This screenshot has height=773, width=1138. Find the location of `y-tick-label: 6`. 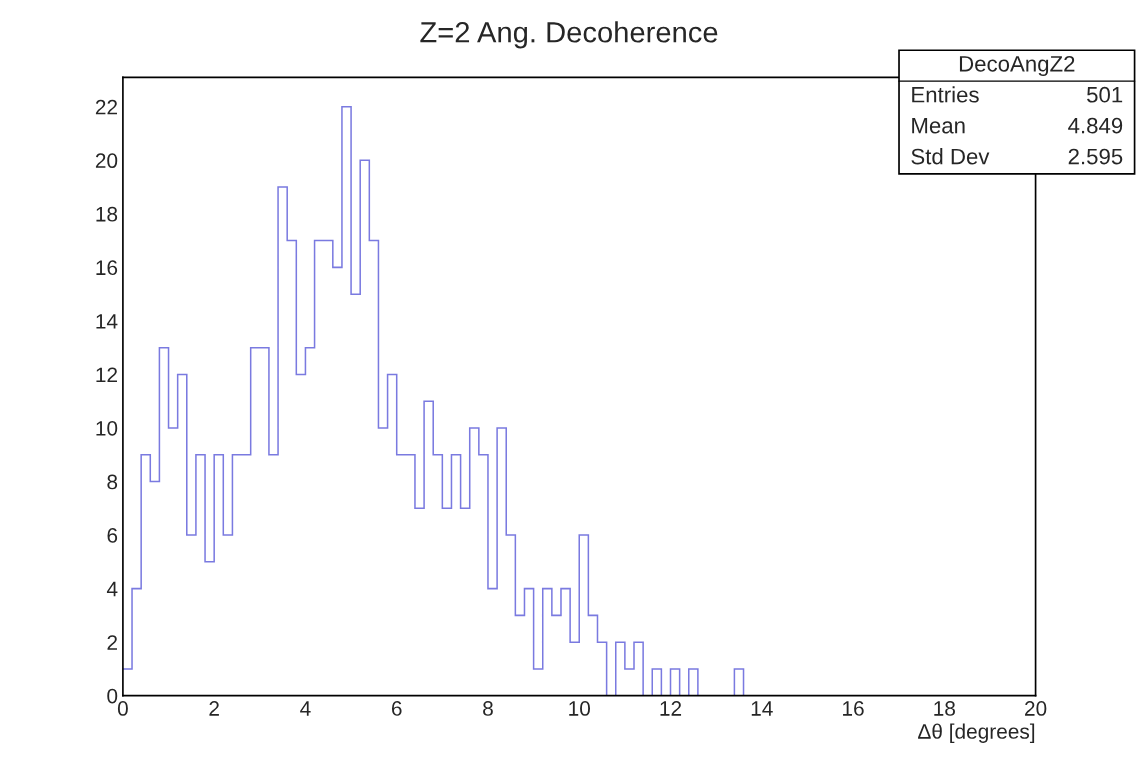

y-tick-label: 6 is located at coordinates (112, 535).